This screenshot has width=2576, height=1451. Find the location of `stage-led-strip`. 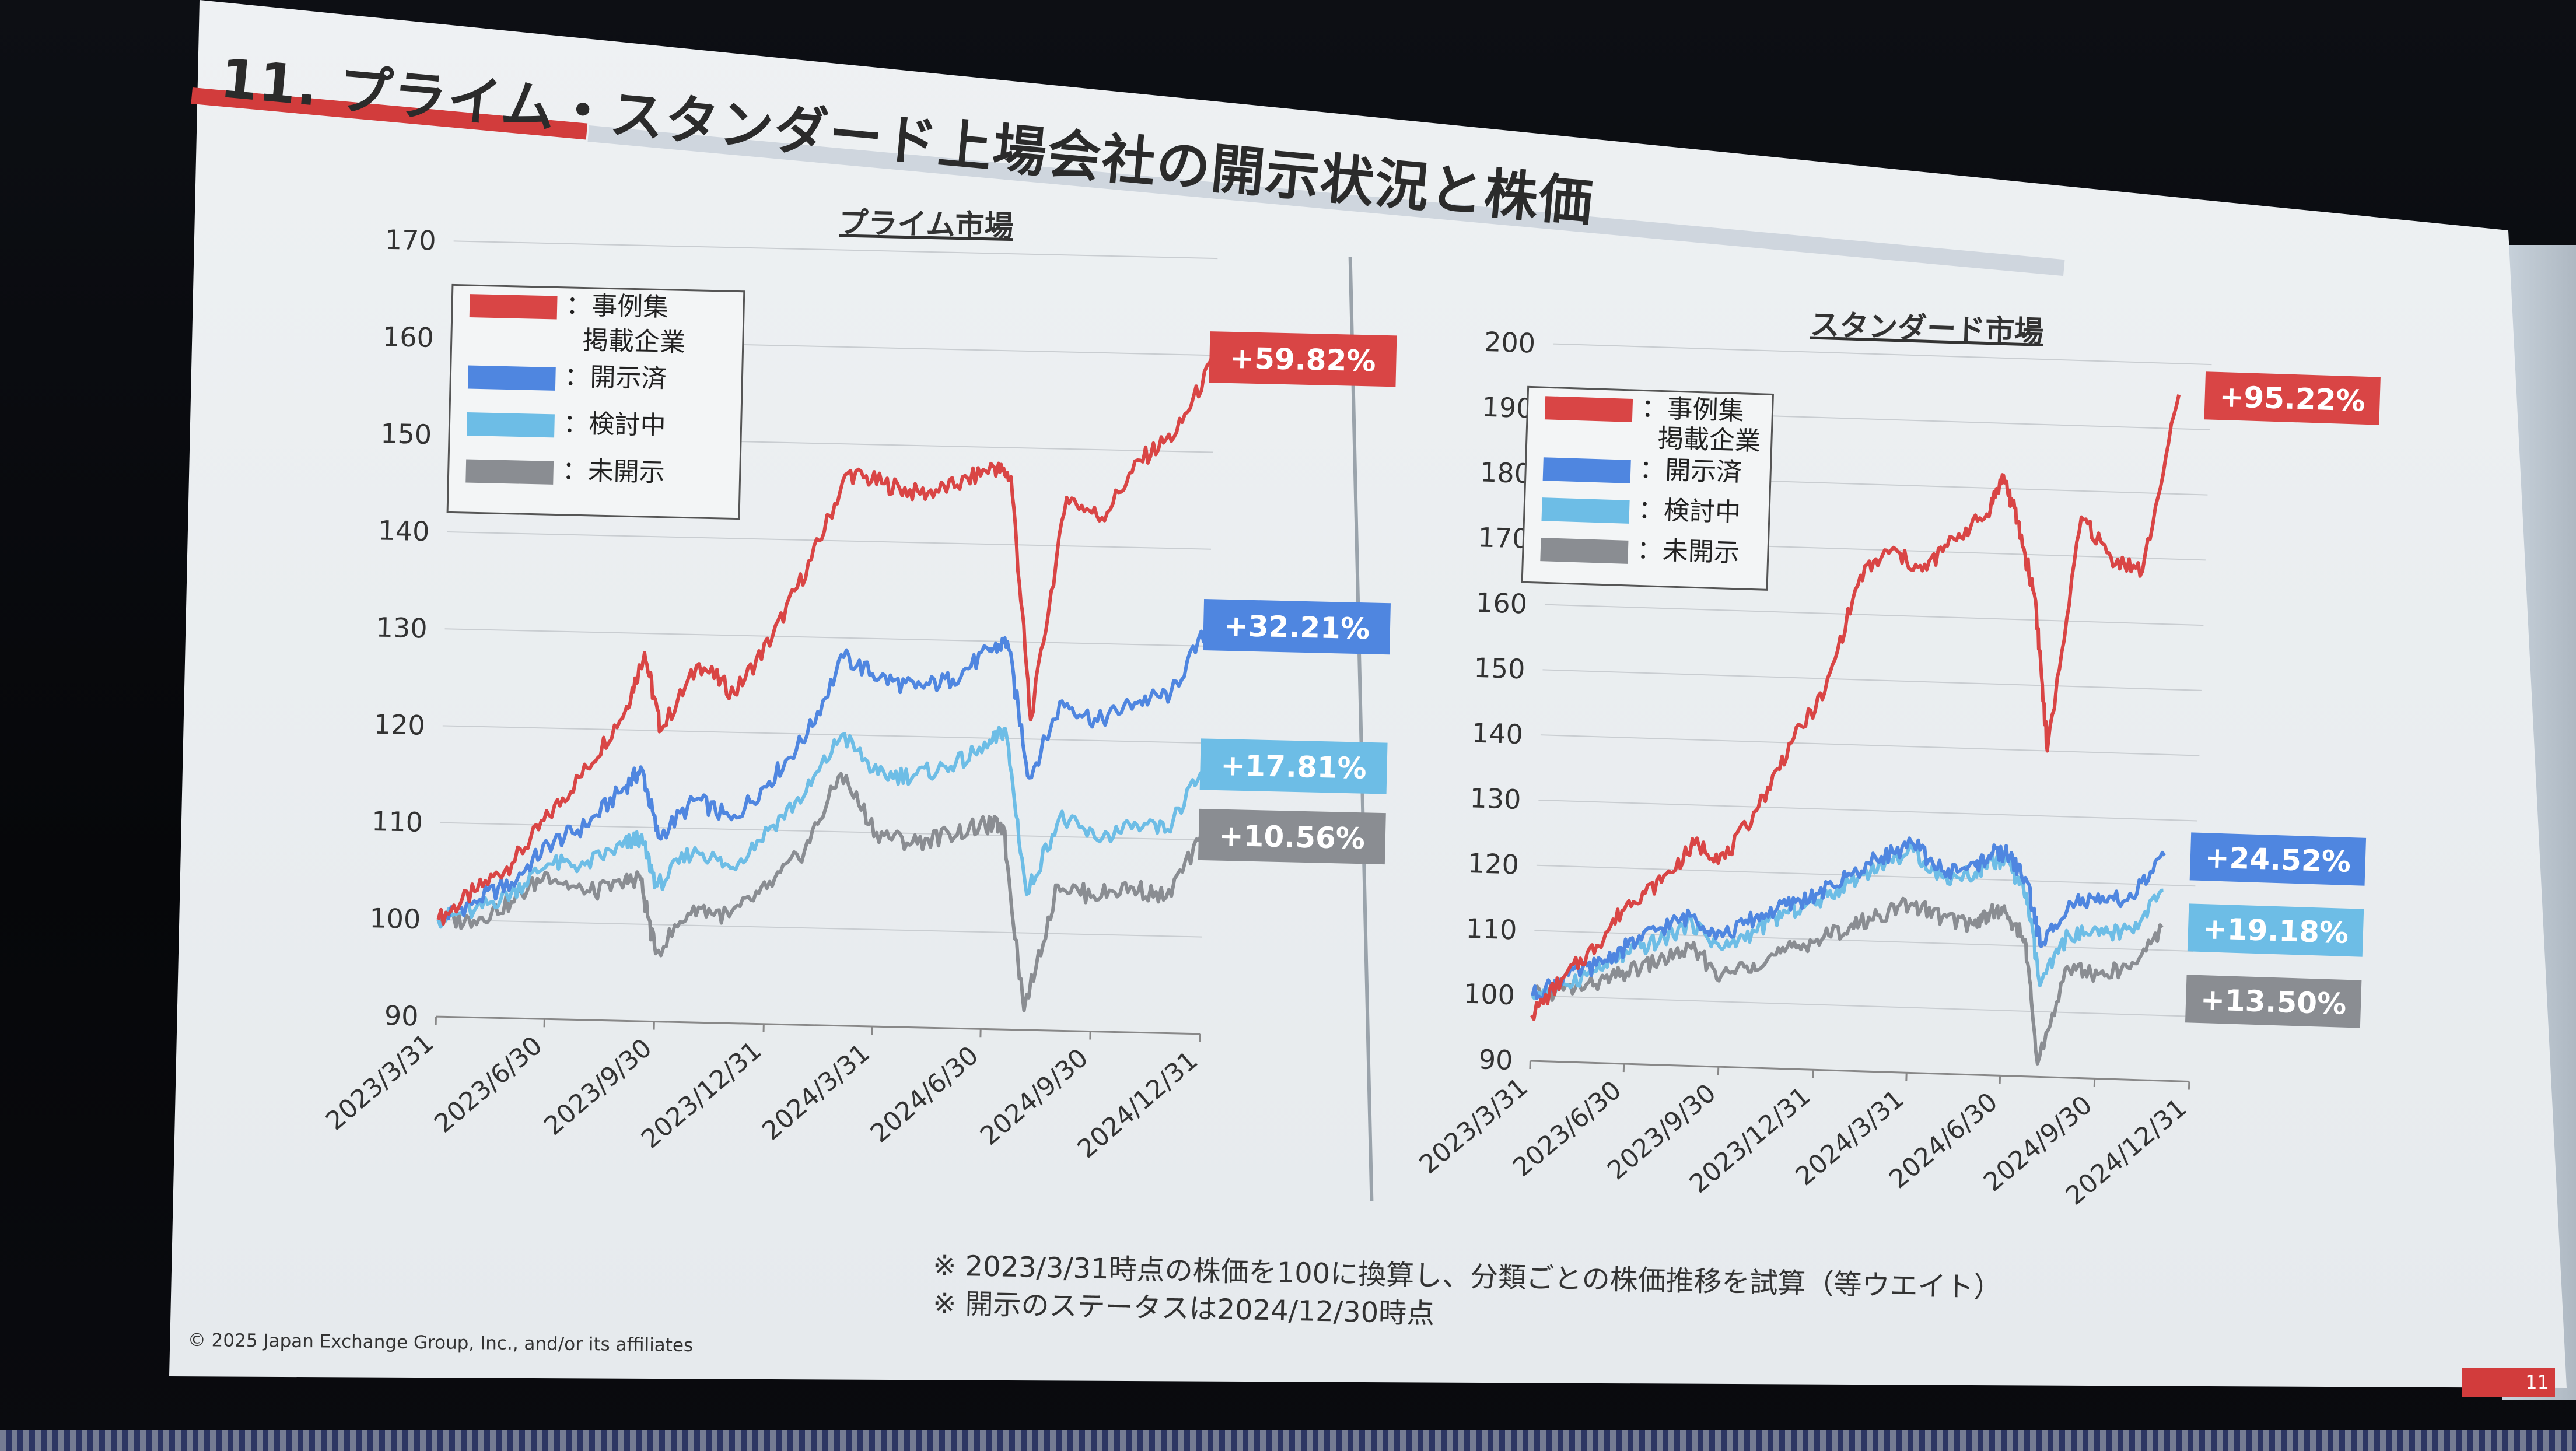

stage-led-strip is located at coordinates (1288, 1440).